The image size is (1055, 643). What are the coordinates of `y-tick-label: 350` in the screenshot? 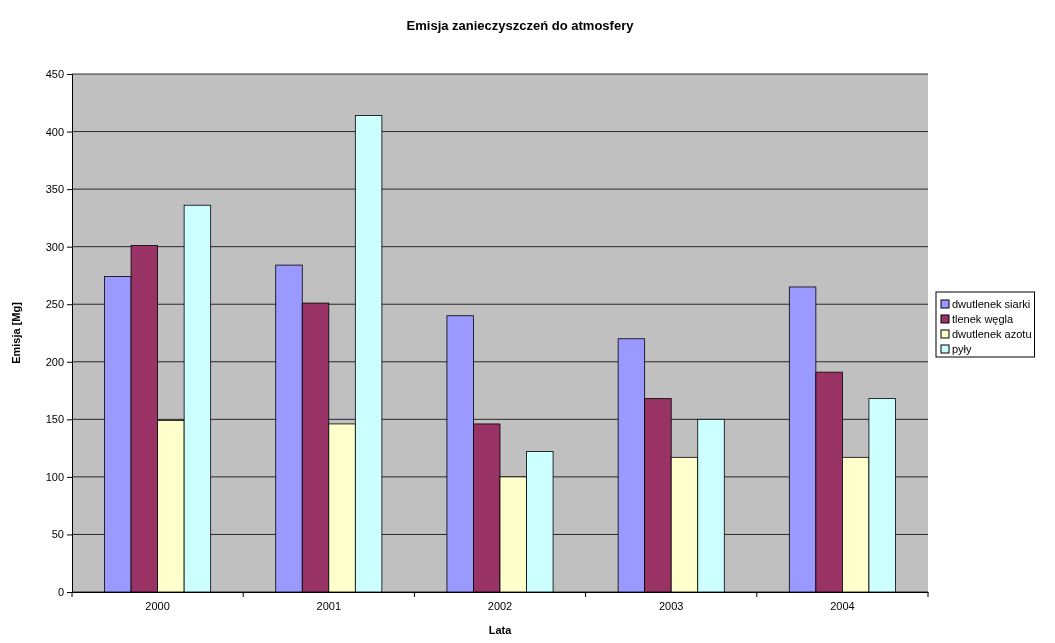 It's located at (54, 189).